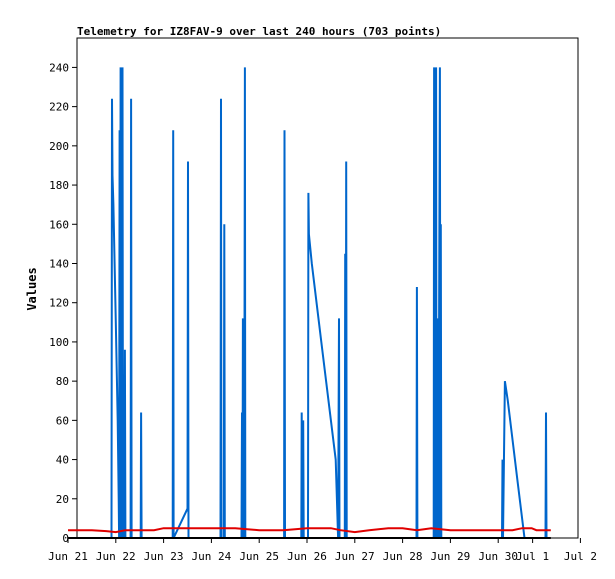 This screenshot has height=579, width=615. Describe the element at coordinates (580, 556) in the screenshot. I see `x-tick-label: Jul 2` at that location.